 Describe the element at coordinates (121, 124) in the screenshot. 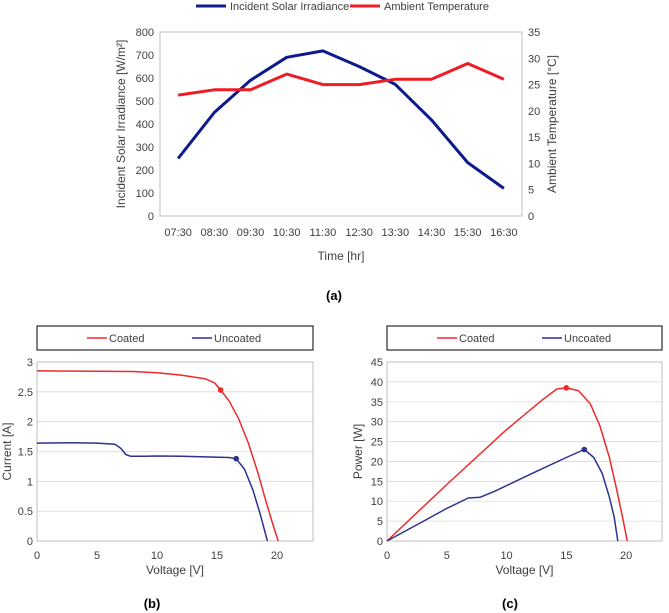

I see `y-axis-label-a: Incident Solar Irradiance [W/m²]` at that location.